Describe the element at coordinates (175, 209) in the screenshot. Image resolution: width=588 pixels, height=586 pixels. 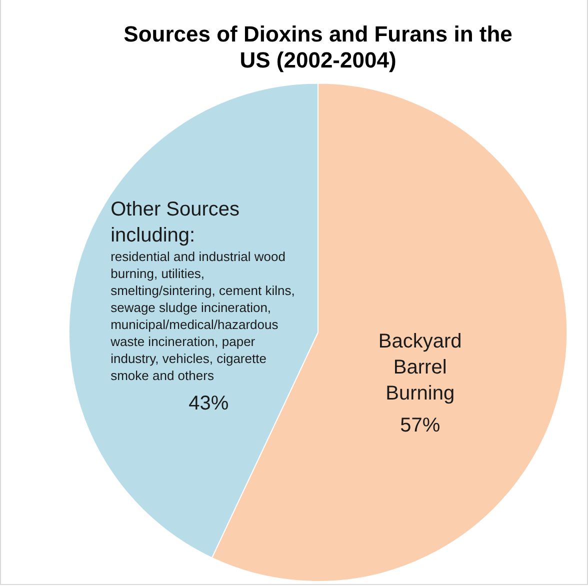
I see `slice-label: Other Sources` at that location.